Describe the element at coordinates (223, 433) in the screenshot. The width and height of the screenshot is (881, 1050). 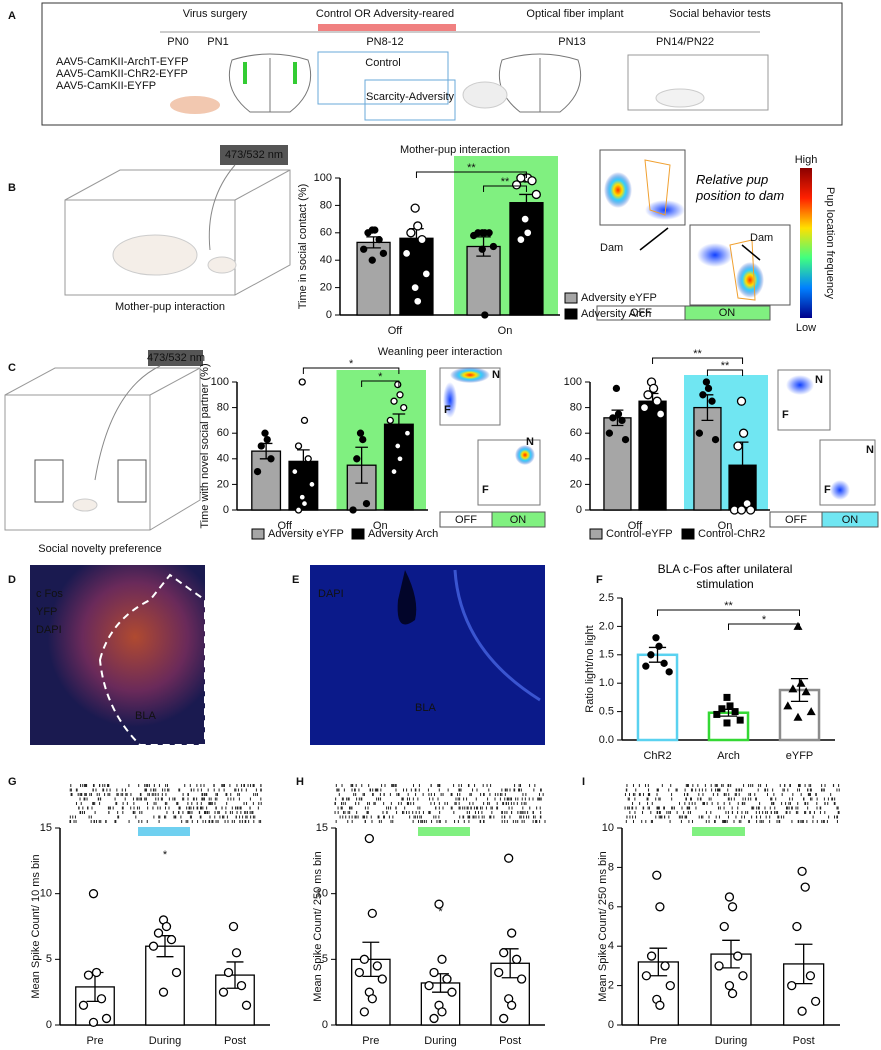
I see `y-tick-label: 60` at that location.